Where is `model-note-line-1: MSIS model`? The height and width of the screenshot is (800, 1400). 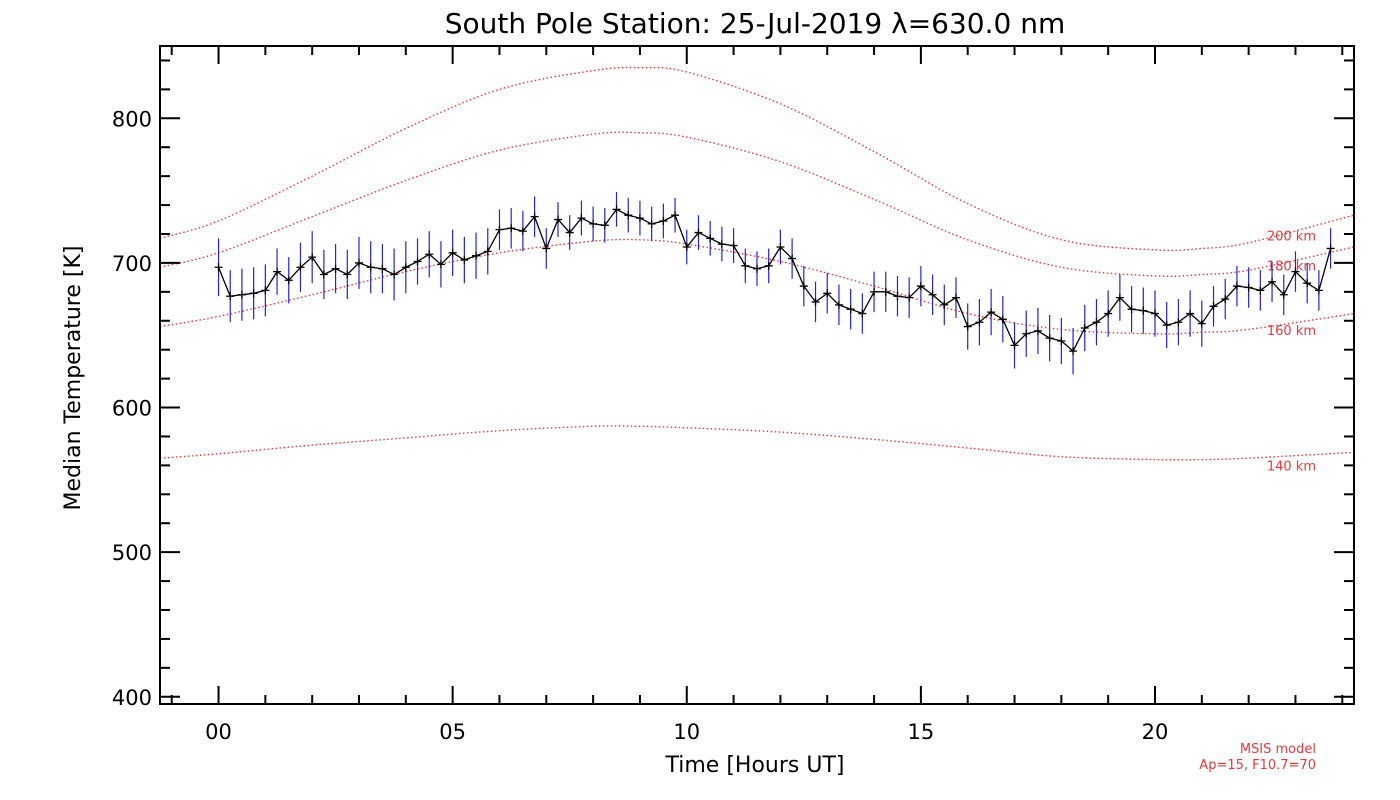
model-note-line-1: MSIS model is located at coordinates (1278, 749).